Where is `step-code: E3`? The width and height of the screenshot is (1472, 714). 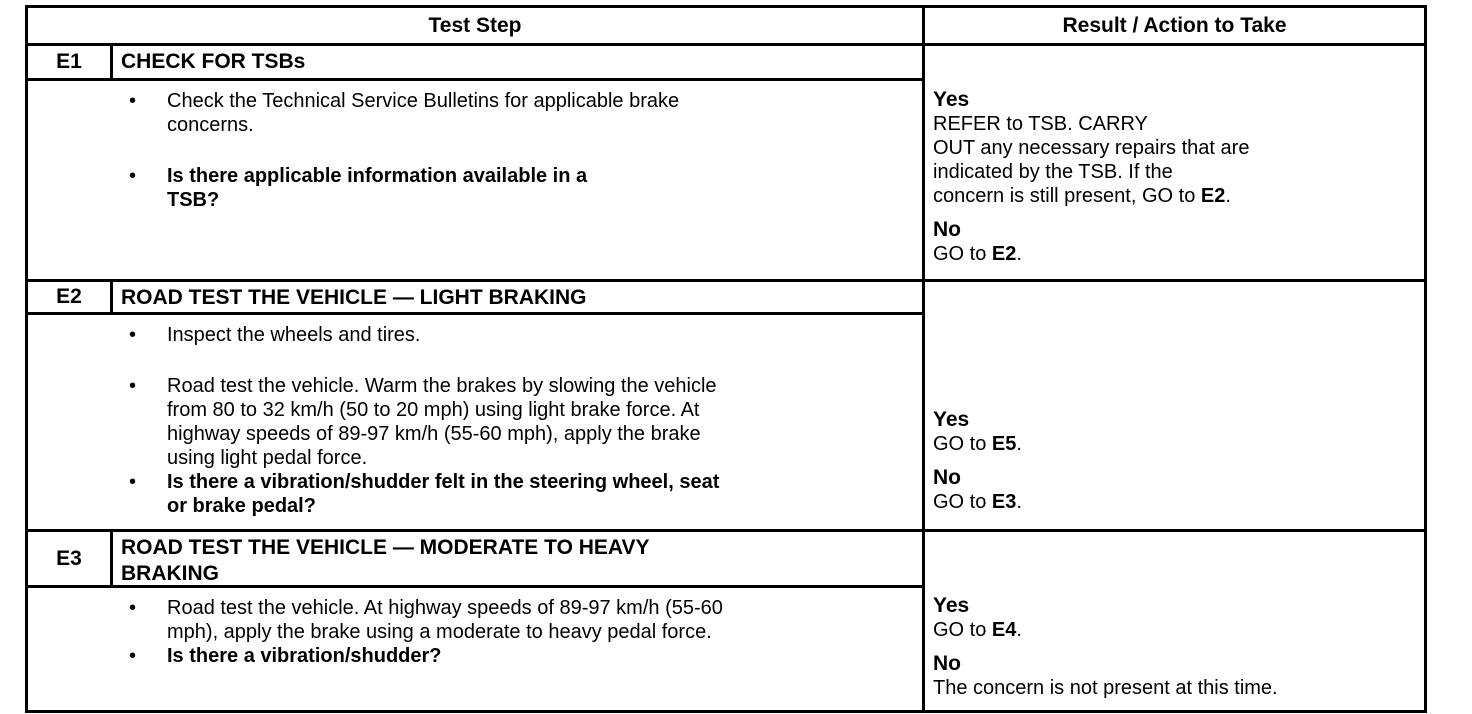 step-code: E3 is located at coordinates (70, 560).